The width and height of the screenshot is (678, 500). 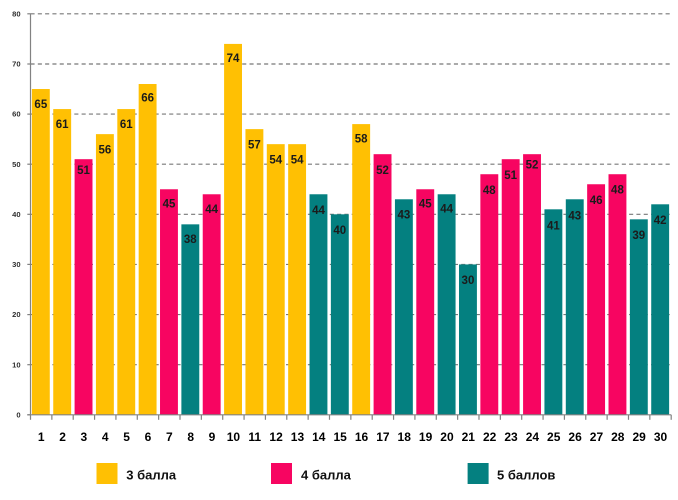 What do you see at coordinates (105, 151) in the screenshot?
I see `svg-text: 56` at bounding box center [105, 151].